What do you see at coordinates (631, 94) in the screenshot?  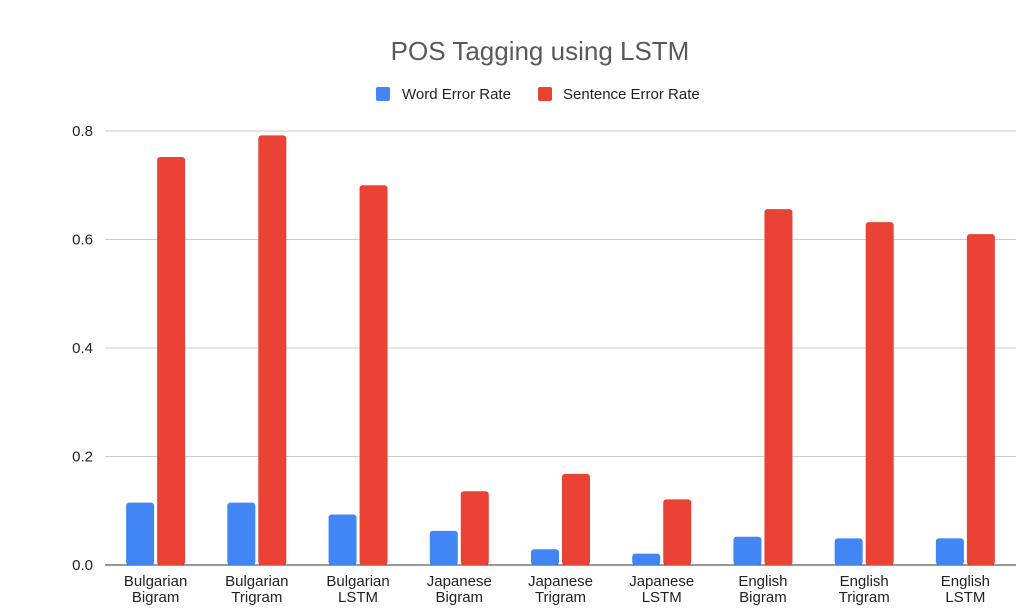 I see `legend-label: Sentence Error Rate` at bounding box center [631, 94].